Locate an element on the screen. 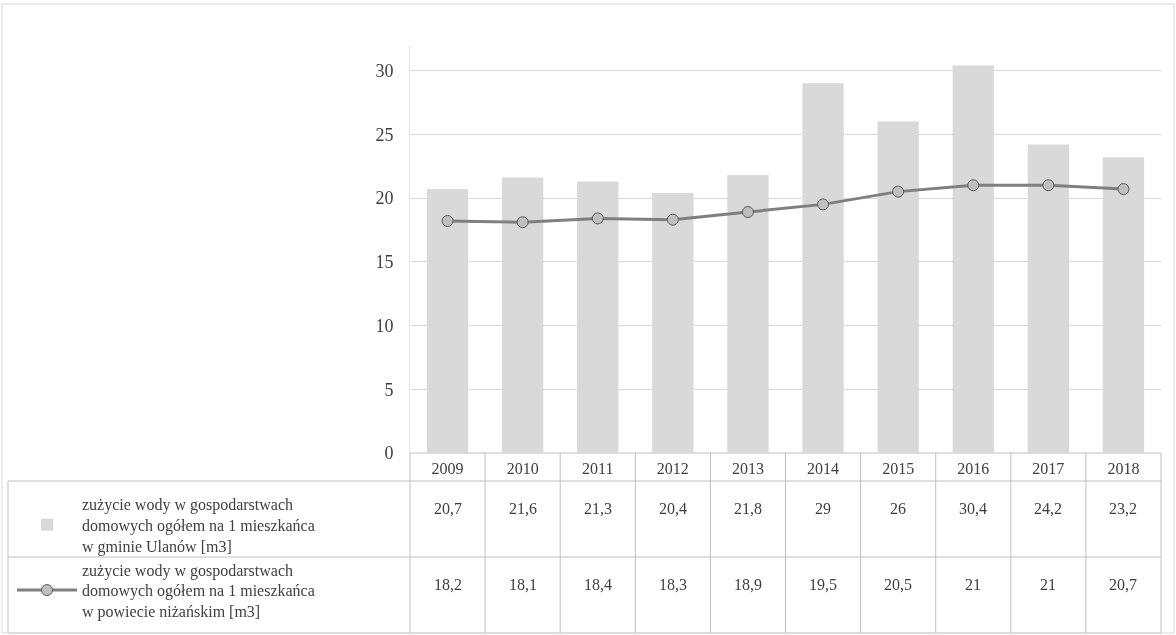 This screenshot has height=635, width=1176. data-label: 30,4 is located at coordinates (973, 508).